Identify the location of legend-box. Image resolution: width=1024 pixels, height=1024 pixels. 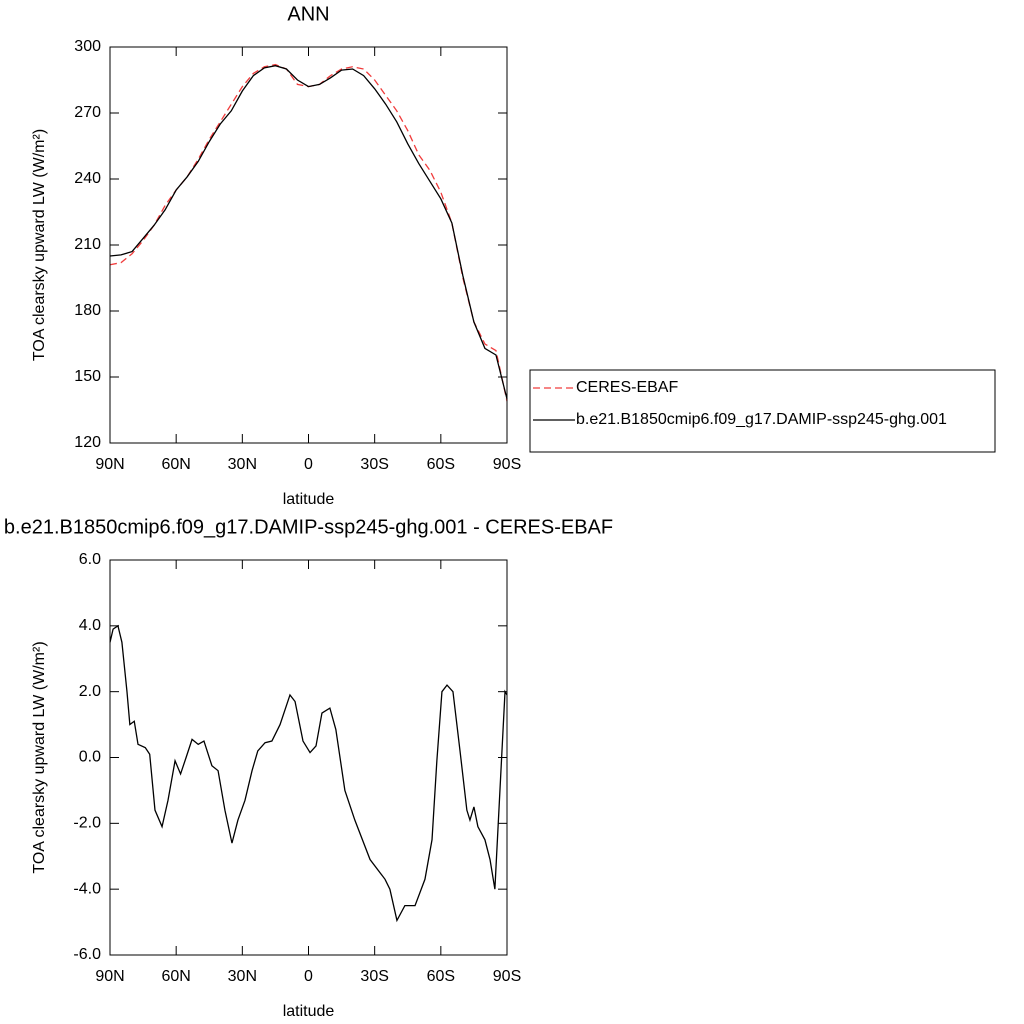
(762, 411).